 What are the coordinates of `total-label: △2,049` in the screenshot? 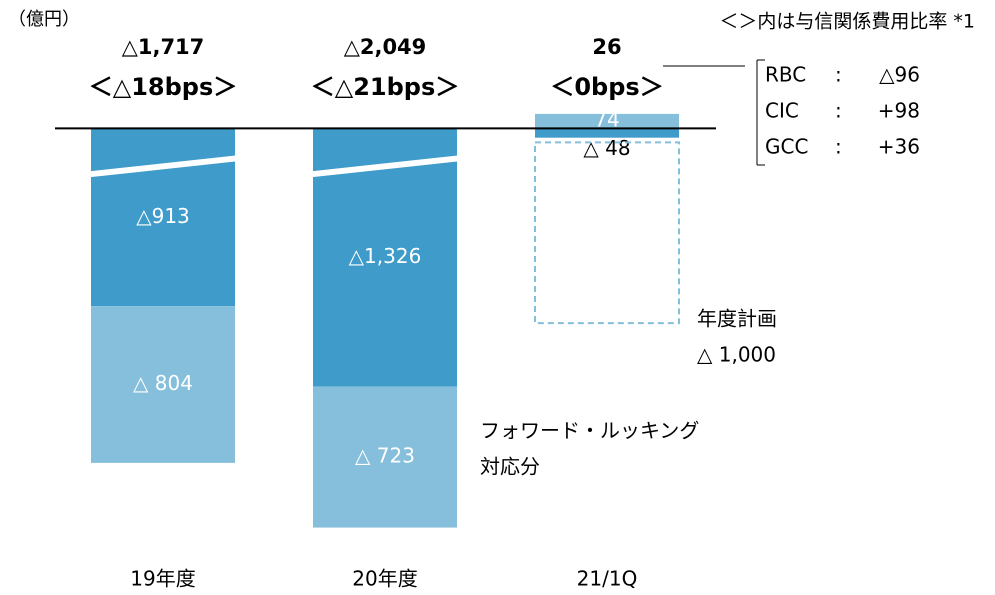 It's located at (385, 47).